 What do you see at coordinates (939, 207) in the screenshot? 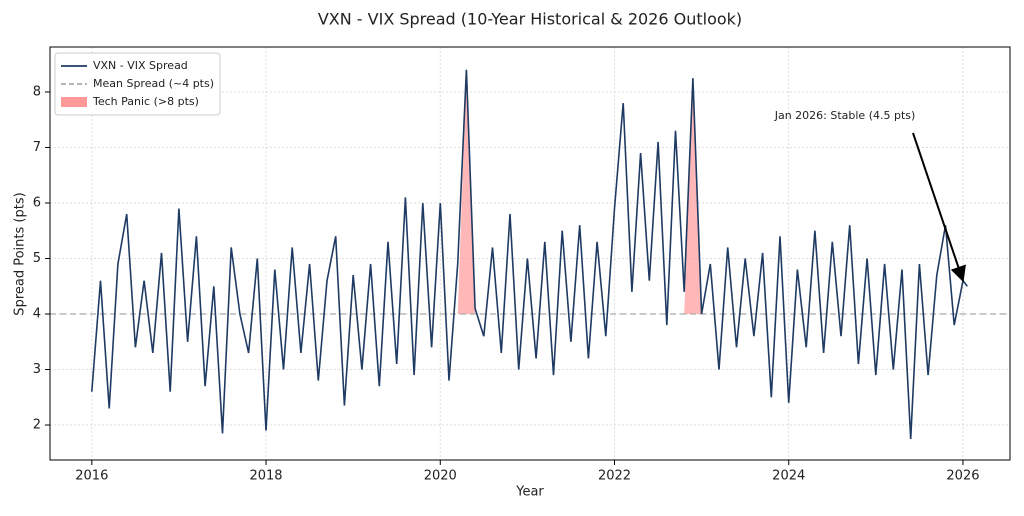
I see `annotation-arrow` at bounding box center [939, 207].